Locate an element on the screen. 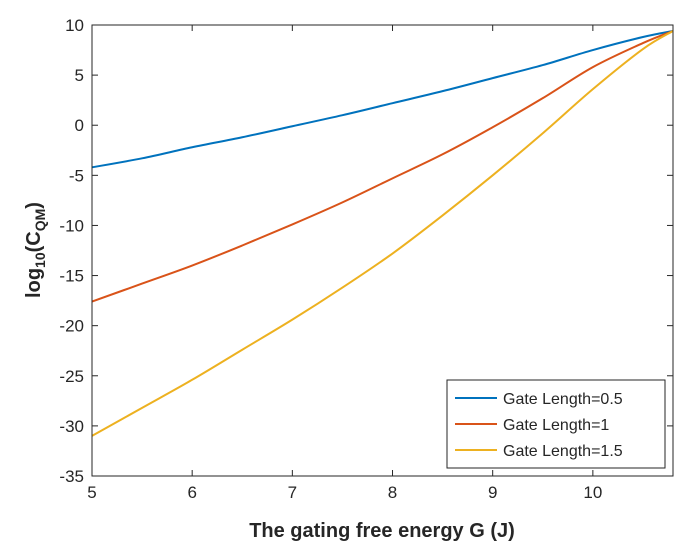  x-tick-label: 5 is located at coordinates (91, 492).